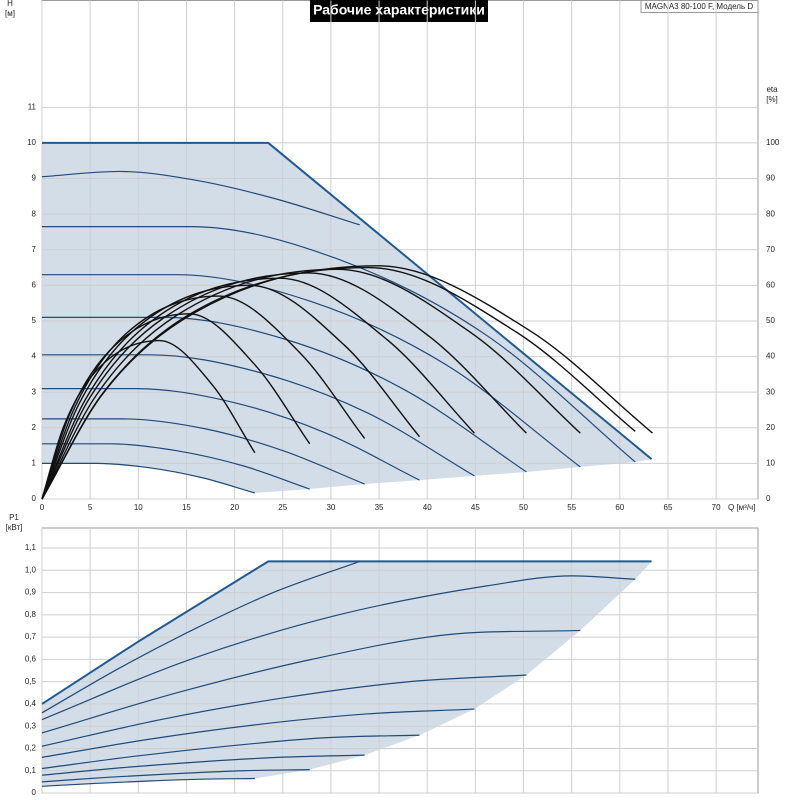  Describe the element at coordinates (31, 748) in the screenshot. I see `y-tick-label: 0,2` at that location.